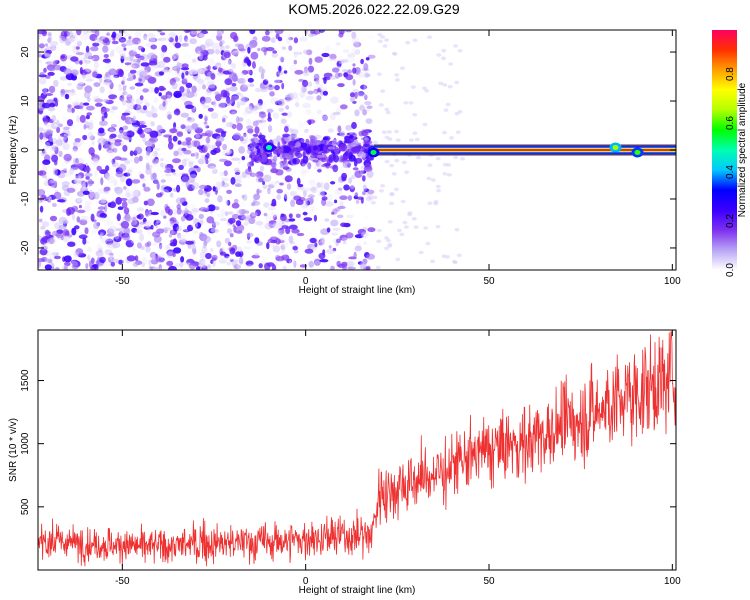  Describe the element at coordinates (637, 152) in the screenshot. I see `spectrogram-bright-spot-core` at that location.